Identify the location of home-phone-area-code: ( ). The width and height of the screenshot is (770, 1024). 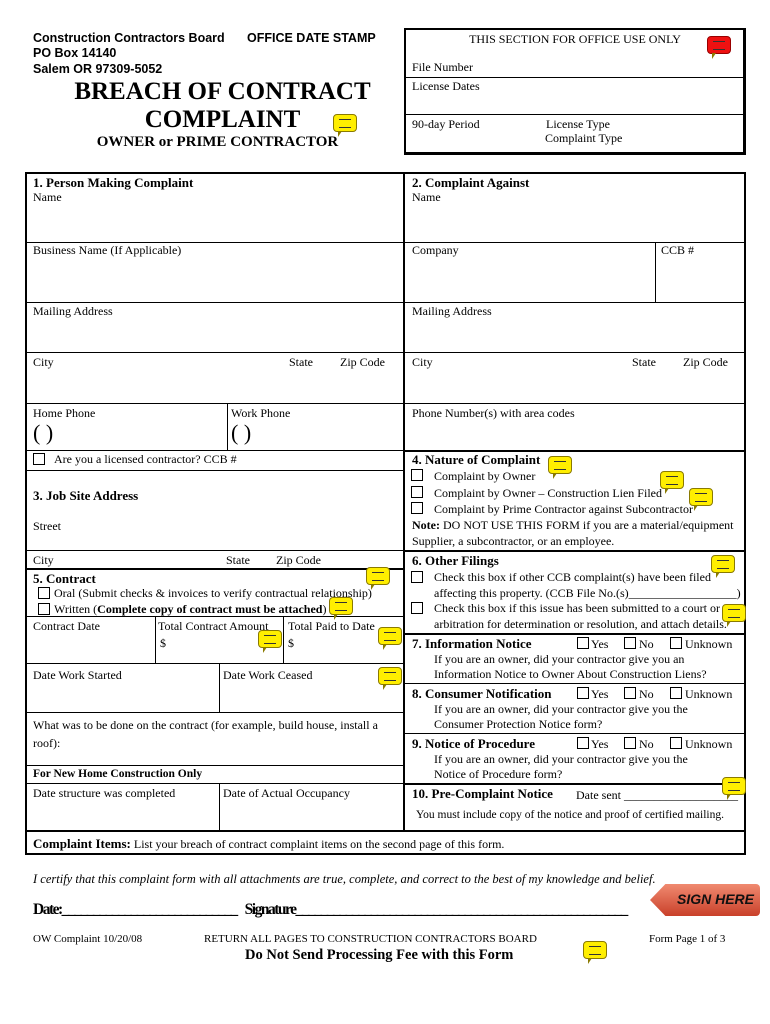
(43, 432).